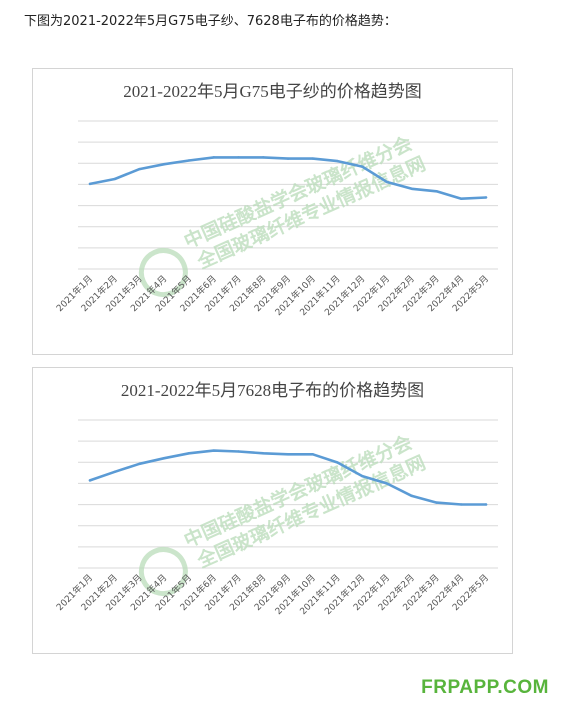 The height and width of the screenshot is (711, 575). Describe the element at coordinates (272, 390) in the screenshot. I see `chart-title: 2021-2022年5月7628电子布的价格趋势图` at that location.